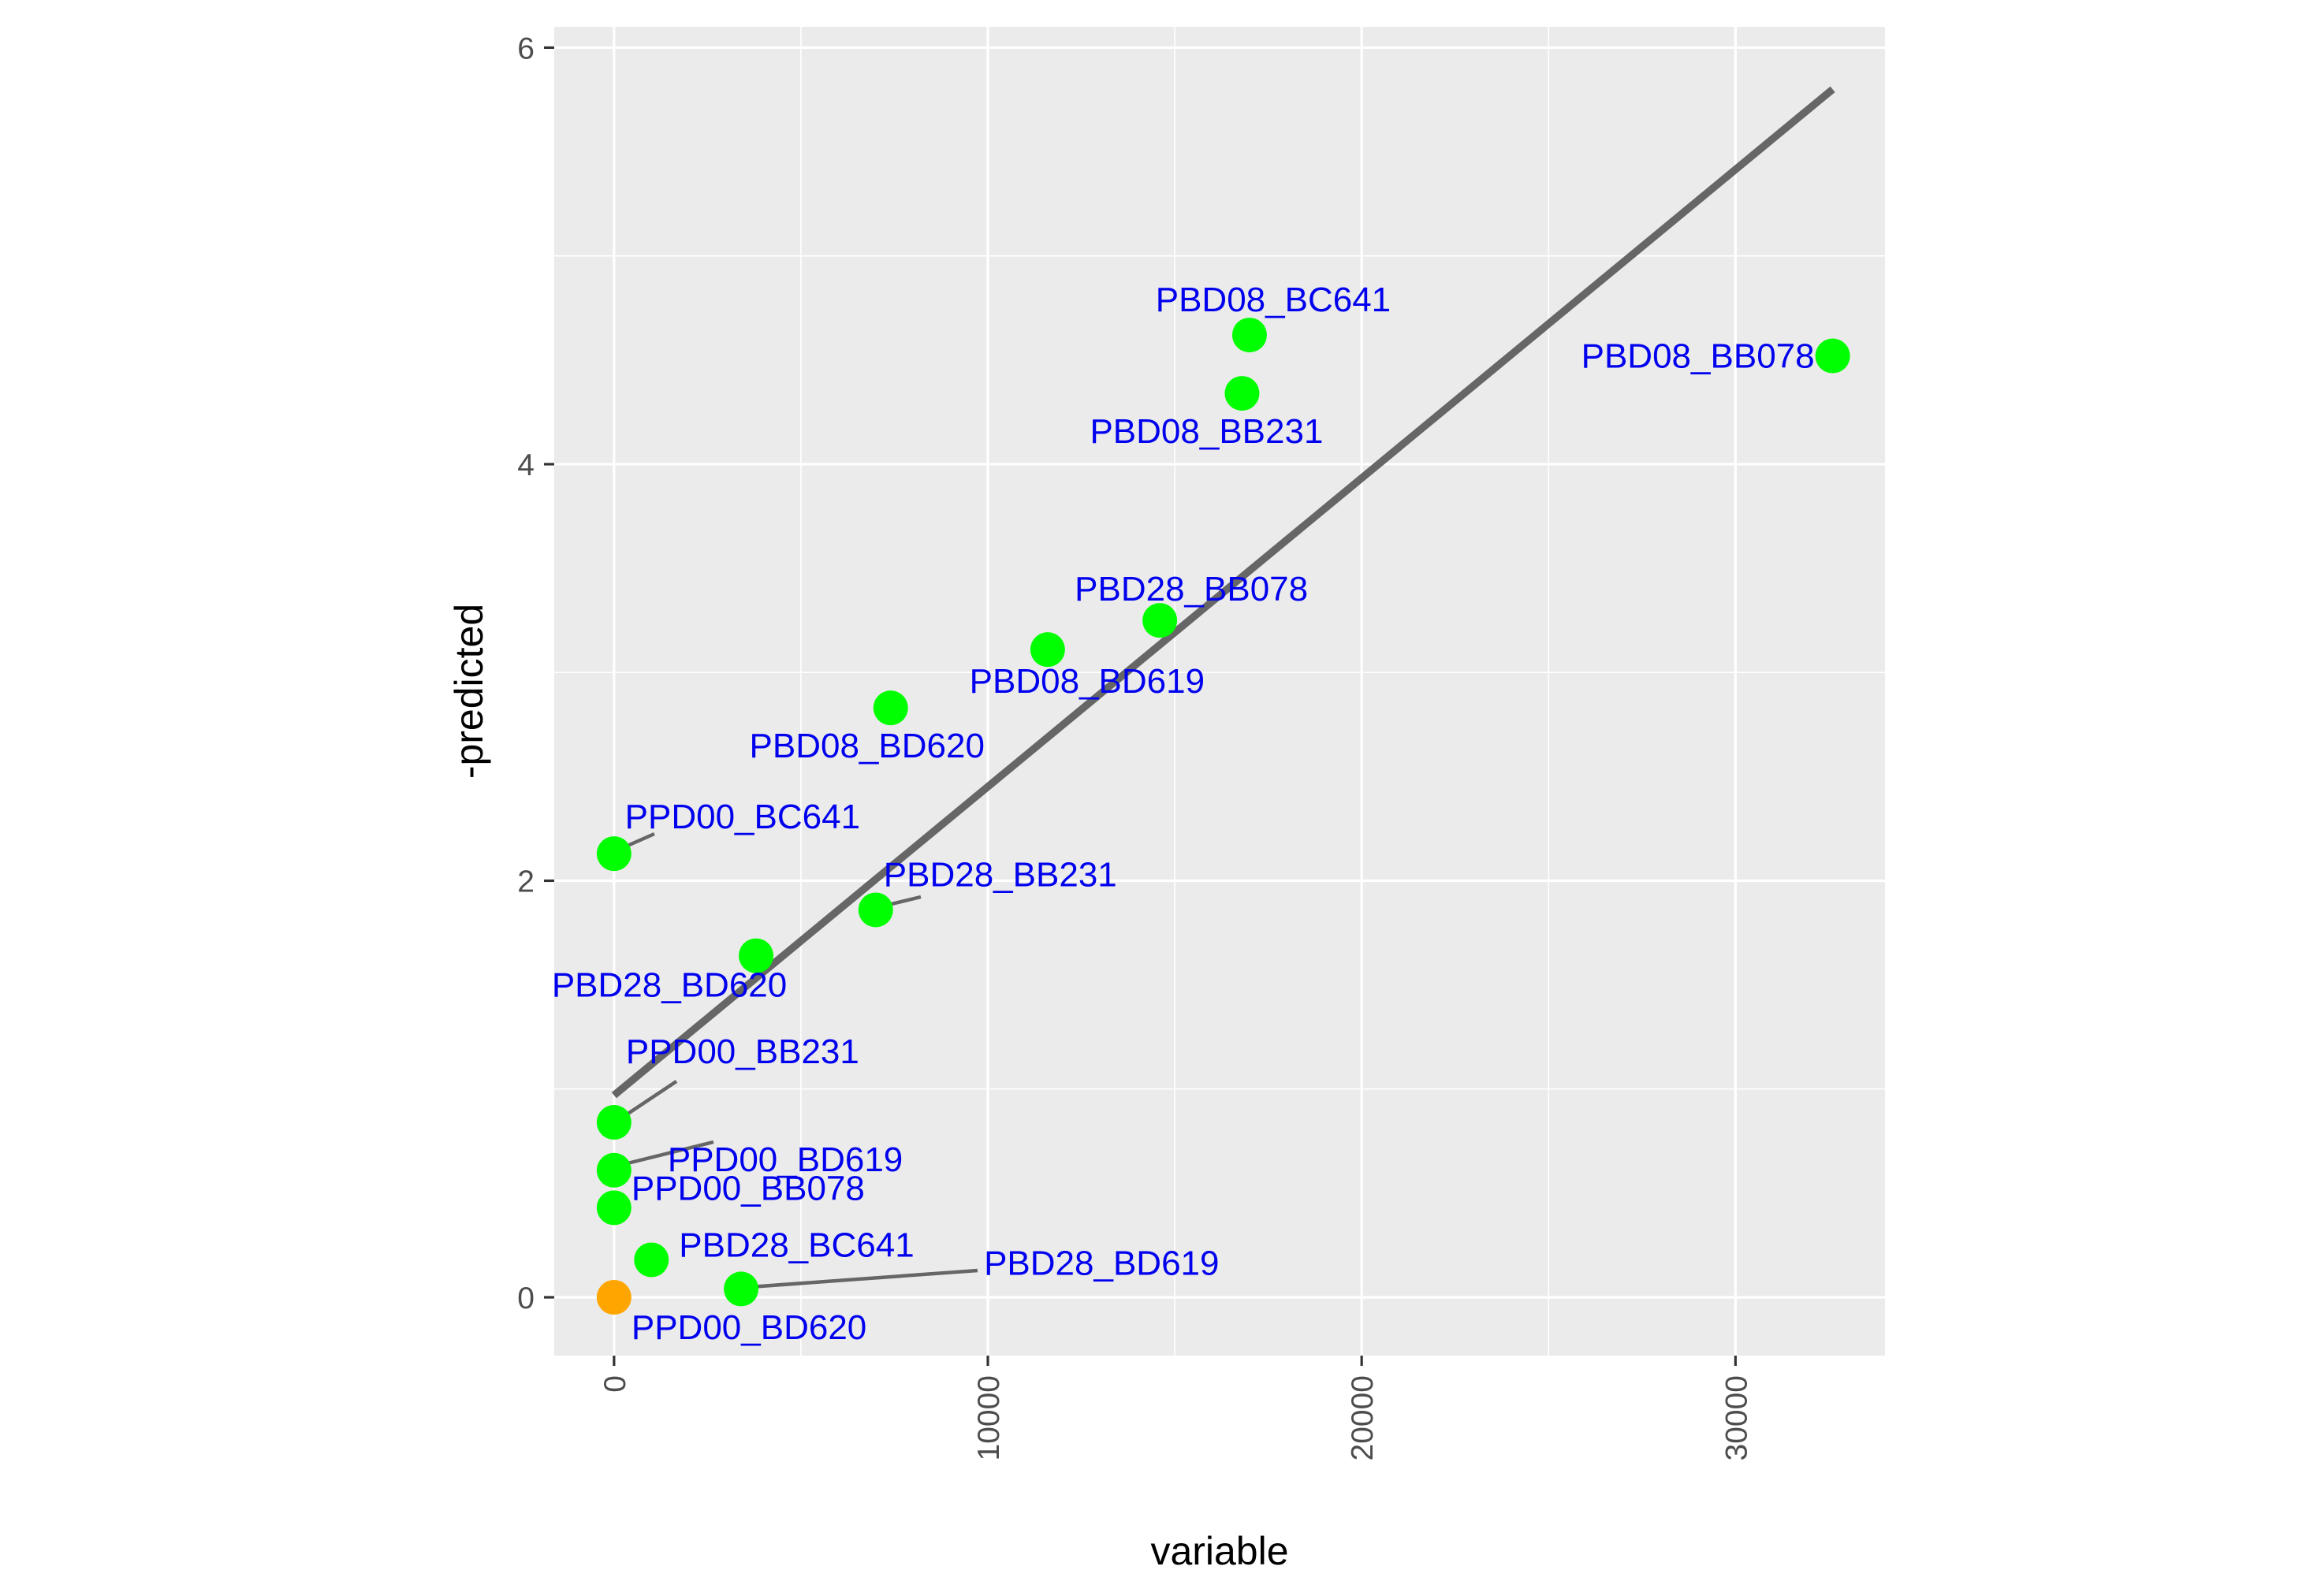 This screenshot has height=1596, width=2306. Describe the element at coordinates (526, 882) in the screenshot. I see `y-tick-label: 2` at that location.